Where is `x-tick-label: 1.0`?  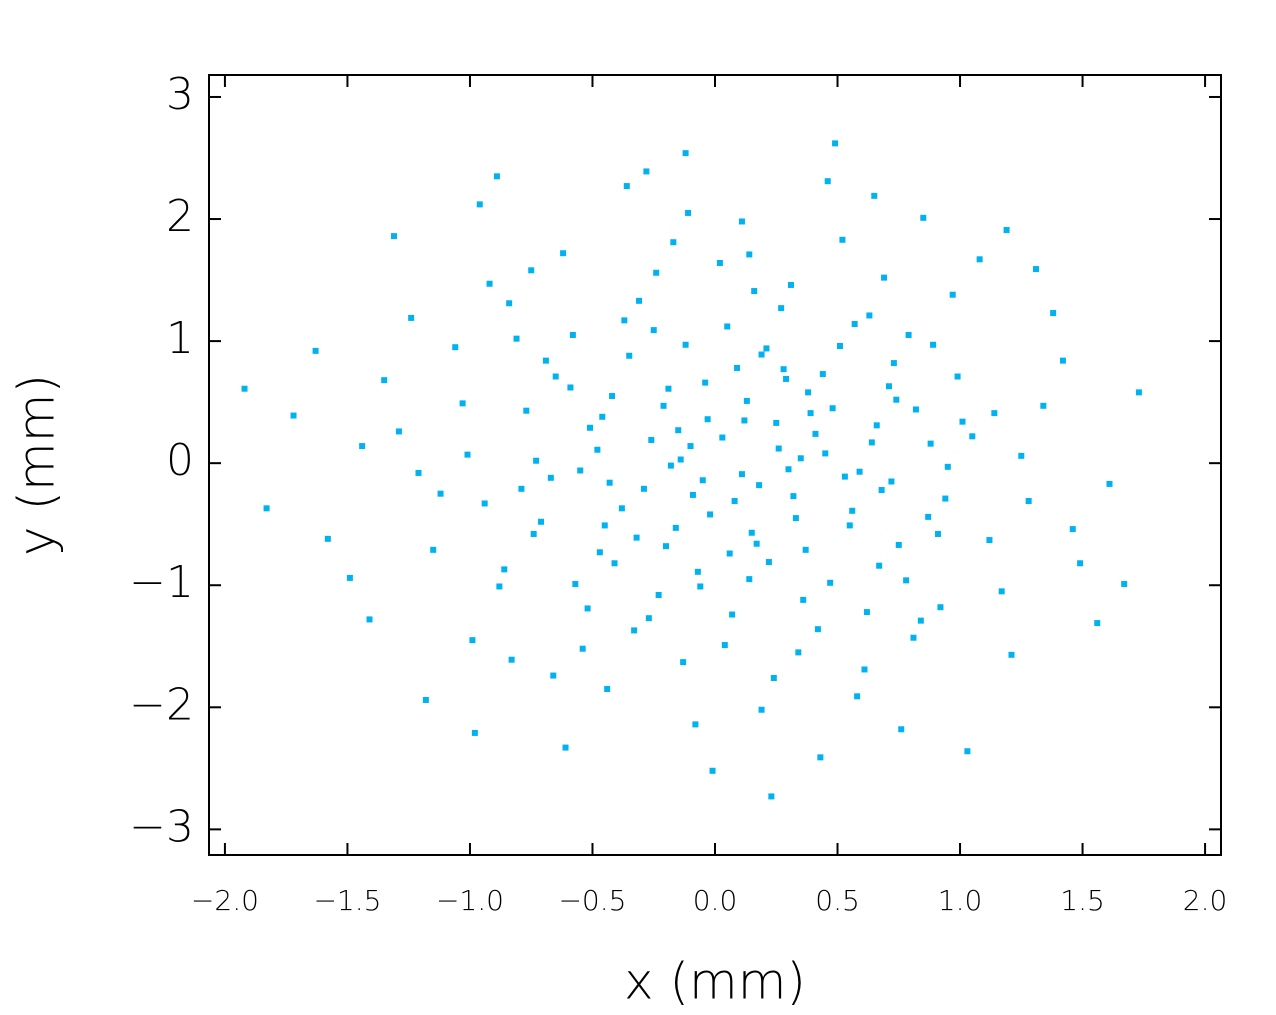
x-tick-label: 1.0 is located at coordinates (960, 900).